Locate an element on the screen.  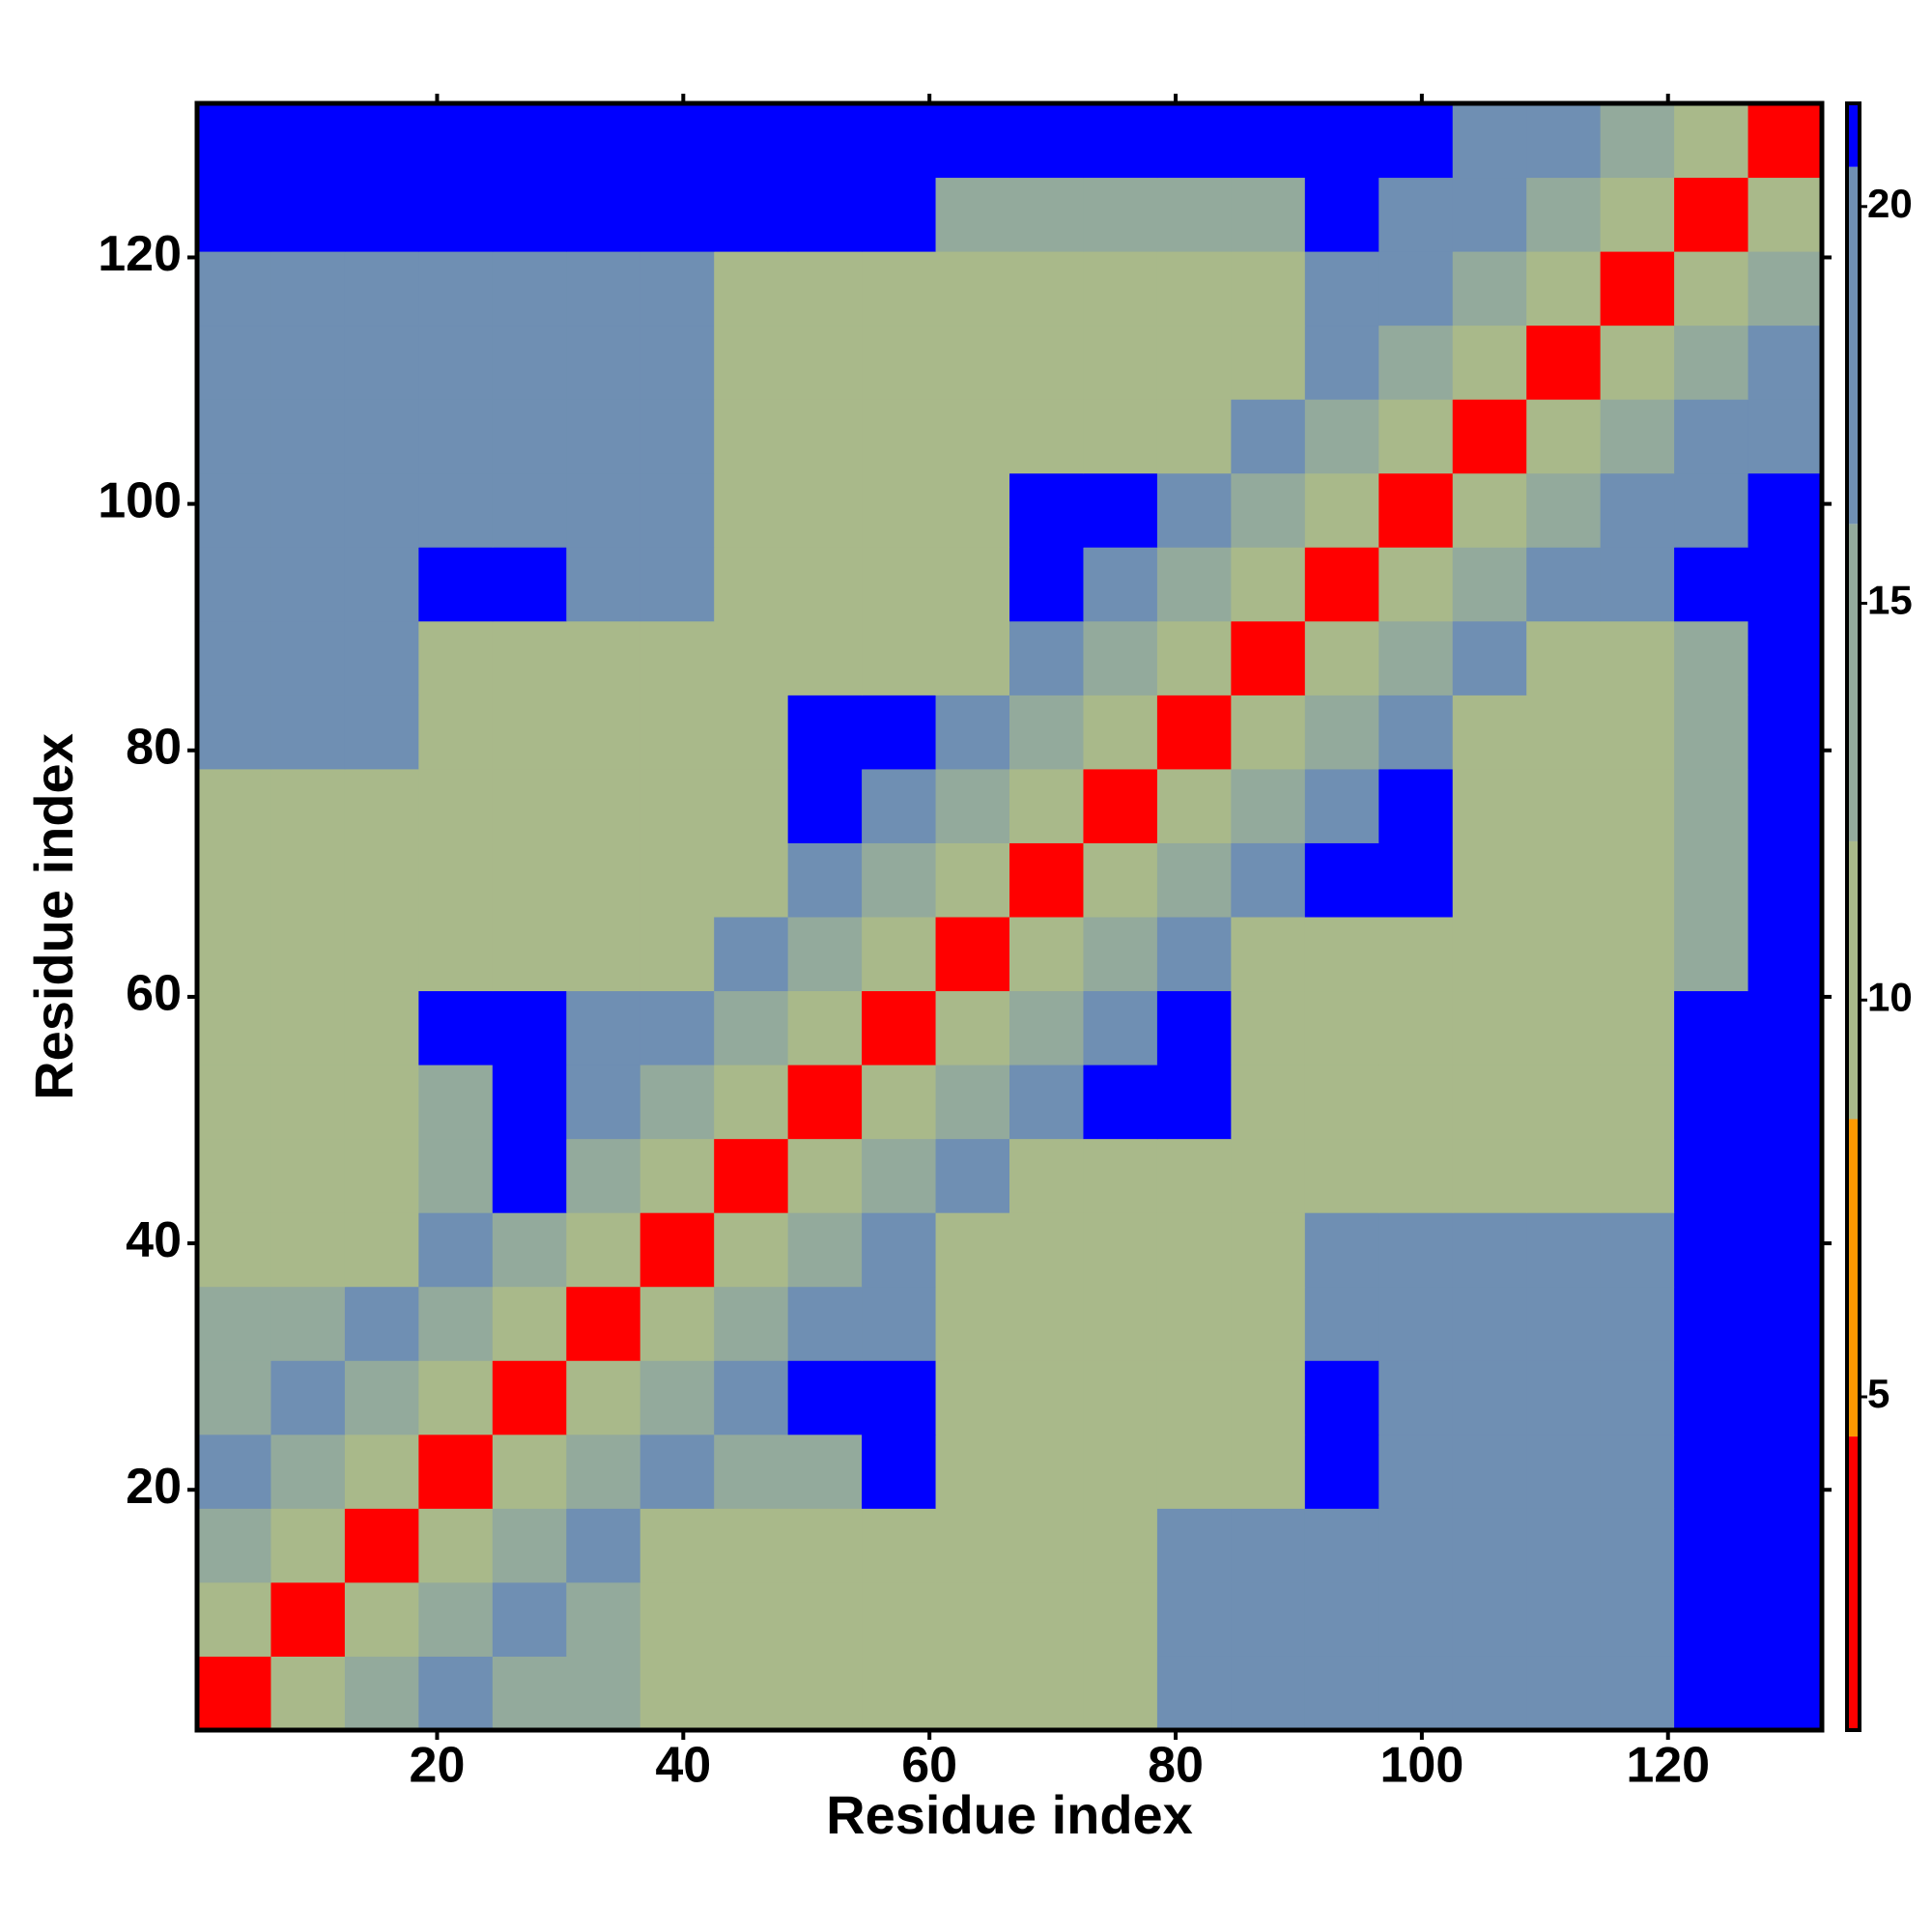
x-tick-label: 80 is located at coordinates (1176, 1766).